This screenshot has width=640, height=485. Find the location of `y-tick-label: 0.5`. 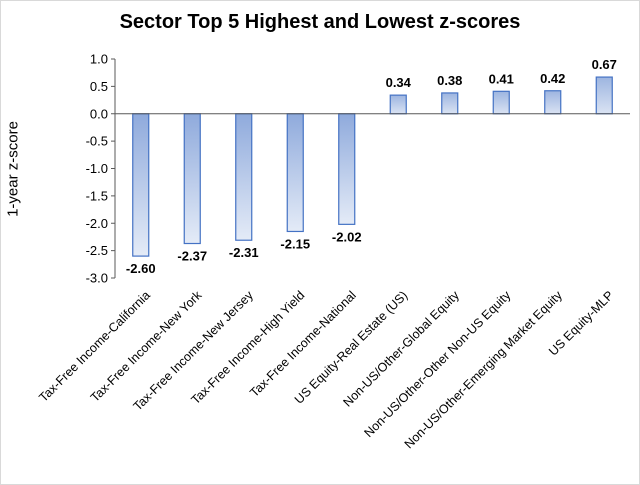

y-tick-label: 0.5 is located at coordinates (99, 86).